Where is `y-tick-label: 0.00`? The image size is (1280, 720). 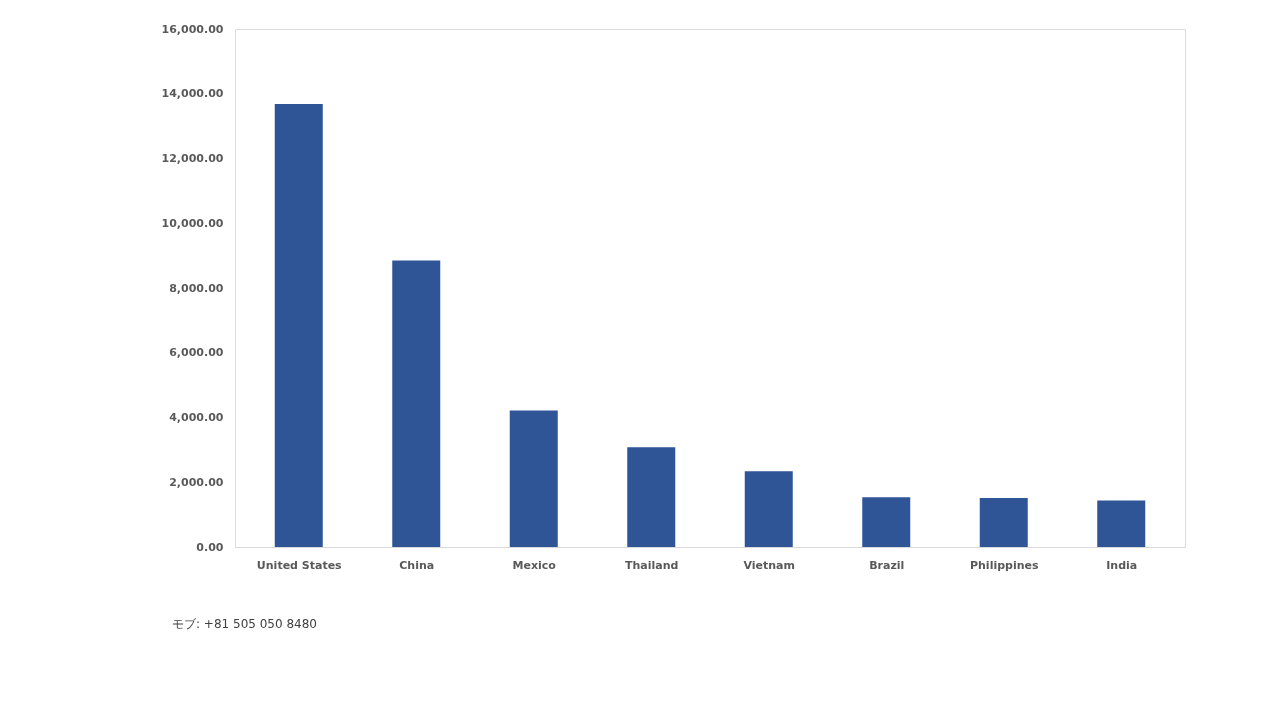
y-tick-label: 0.00 is located at coordinates (210, 547).